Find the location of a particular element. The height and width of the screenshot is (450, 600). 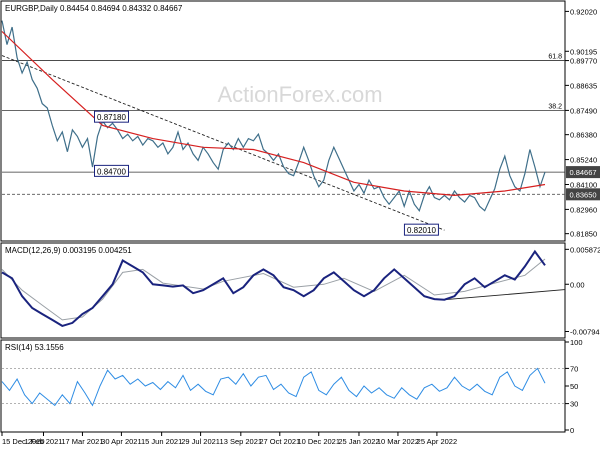

x-tick-label: 10 Dec 2021 is located at coordinates (318, 441).